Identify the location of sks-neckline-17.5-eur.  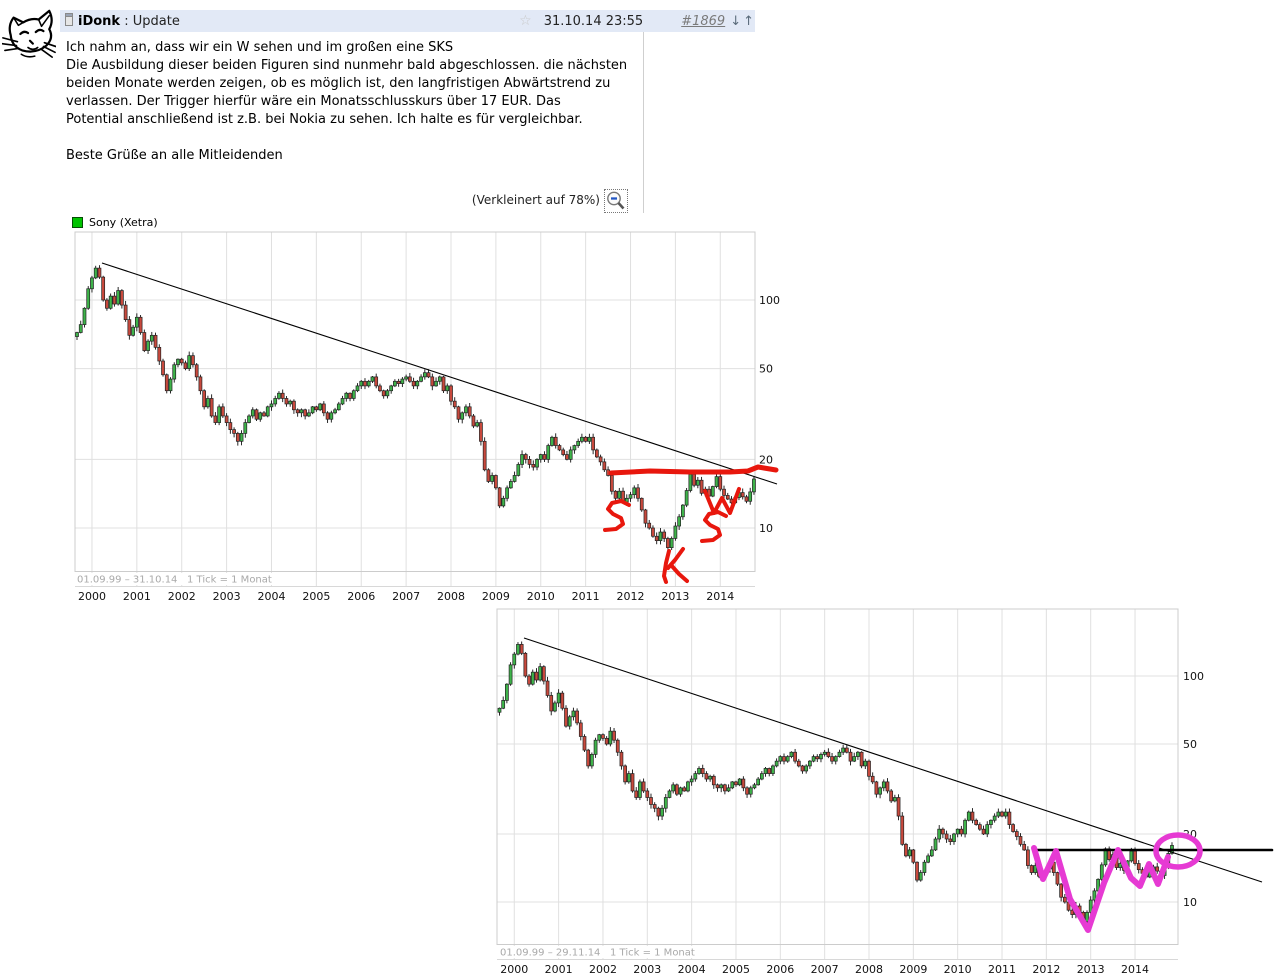
(693, 470).